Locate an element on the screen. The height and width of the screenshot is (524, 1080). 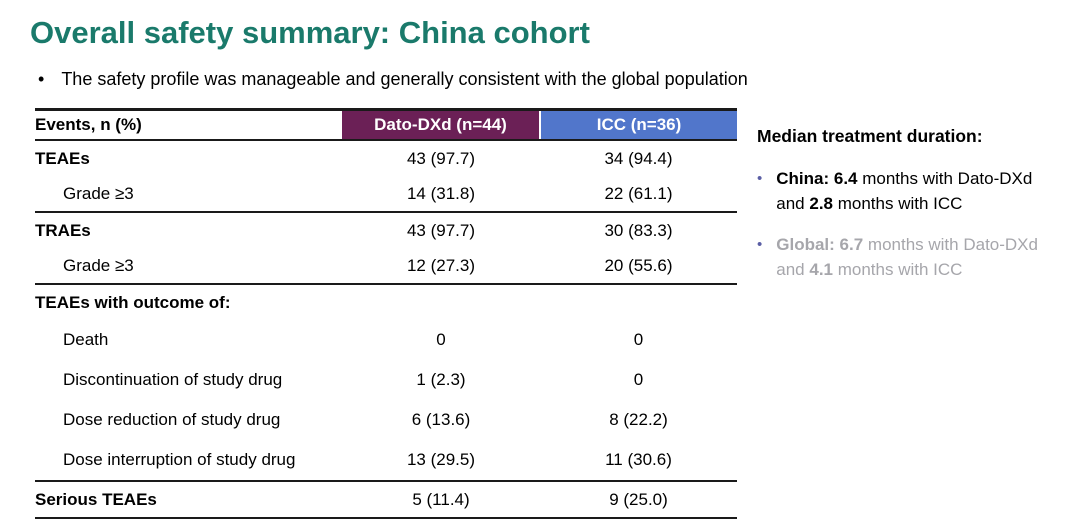
row-label: Dose interruption of study drug is located at coordinates (179, 459).